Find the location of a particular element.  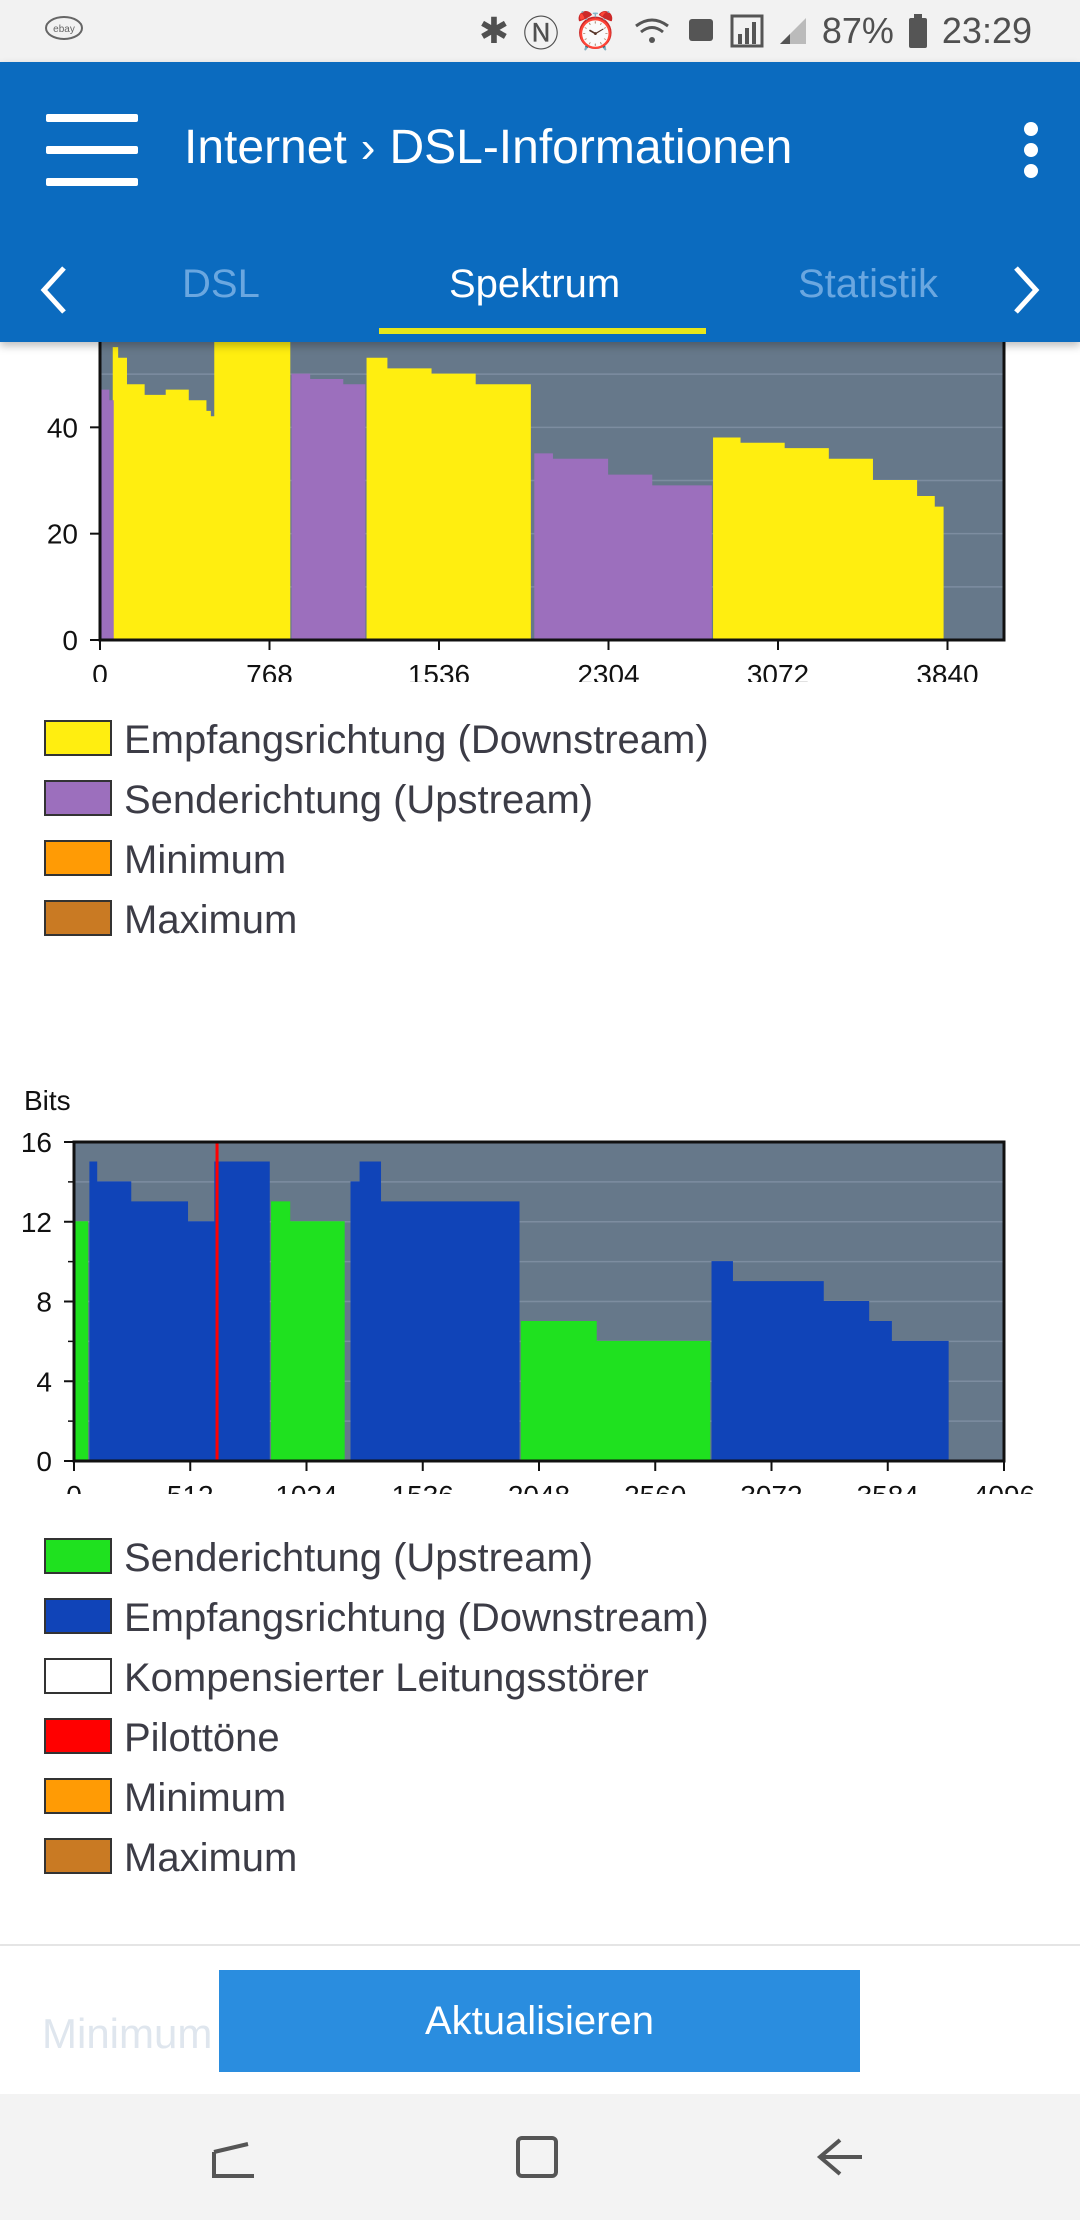

plot-frame is located at coordinates (552, 492).